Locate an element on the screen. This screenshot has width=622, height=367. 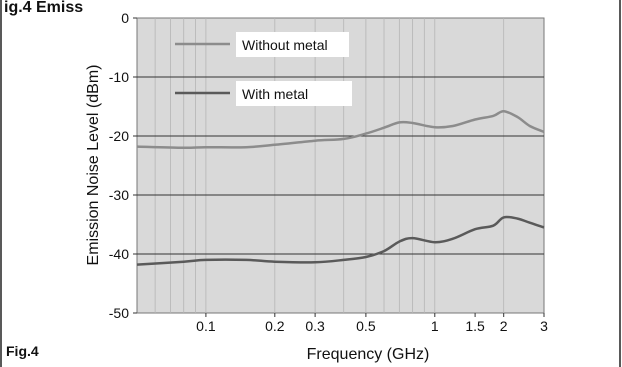
x-tick-label: 0.3 is located at coordinates (315, 326).